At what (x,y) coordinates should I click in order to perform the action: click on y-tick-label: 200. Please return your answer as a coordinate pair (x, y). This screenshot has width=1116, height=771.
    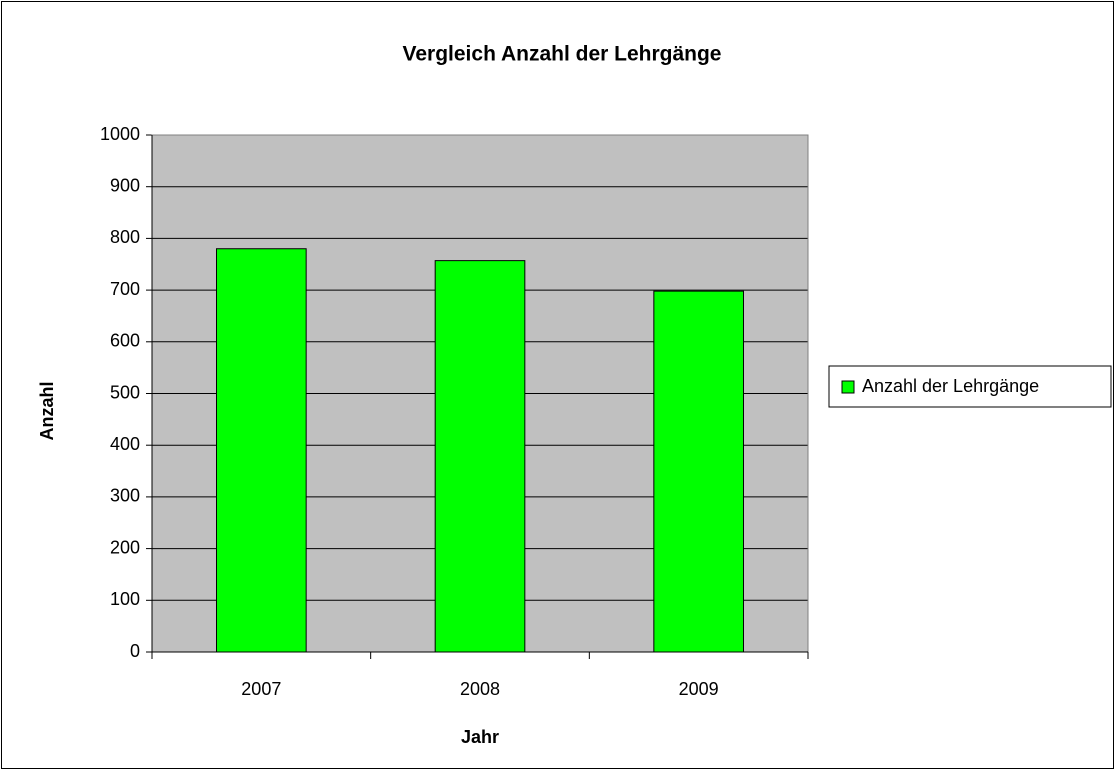
    Looking at the image, I should click on (125, 547).